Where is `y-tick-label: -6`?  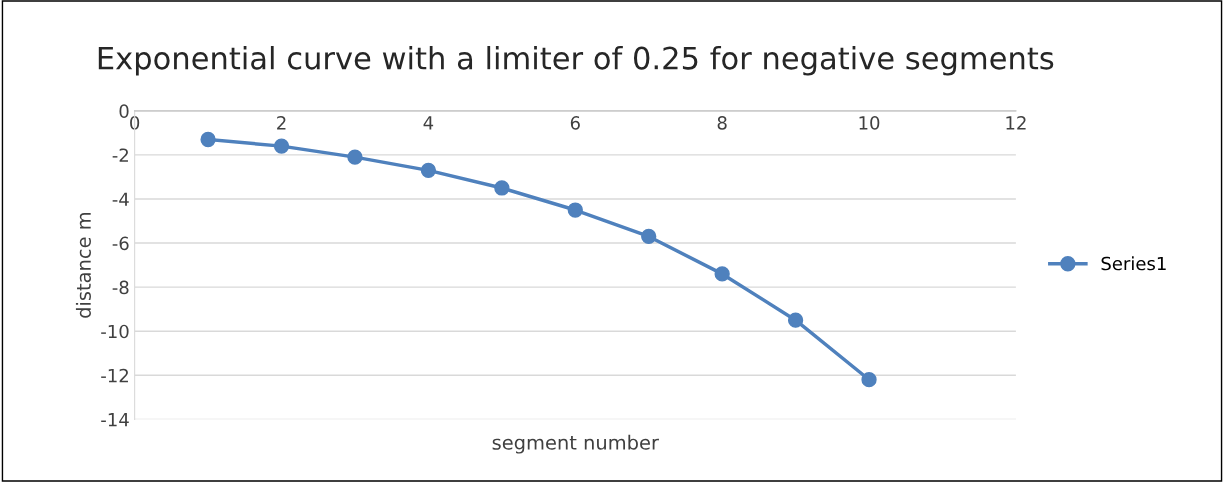 y-tick-label: -6 is located at coordinates (120, 243).